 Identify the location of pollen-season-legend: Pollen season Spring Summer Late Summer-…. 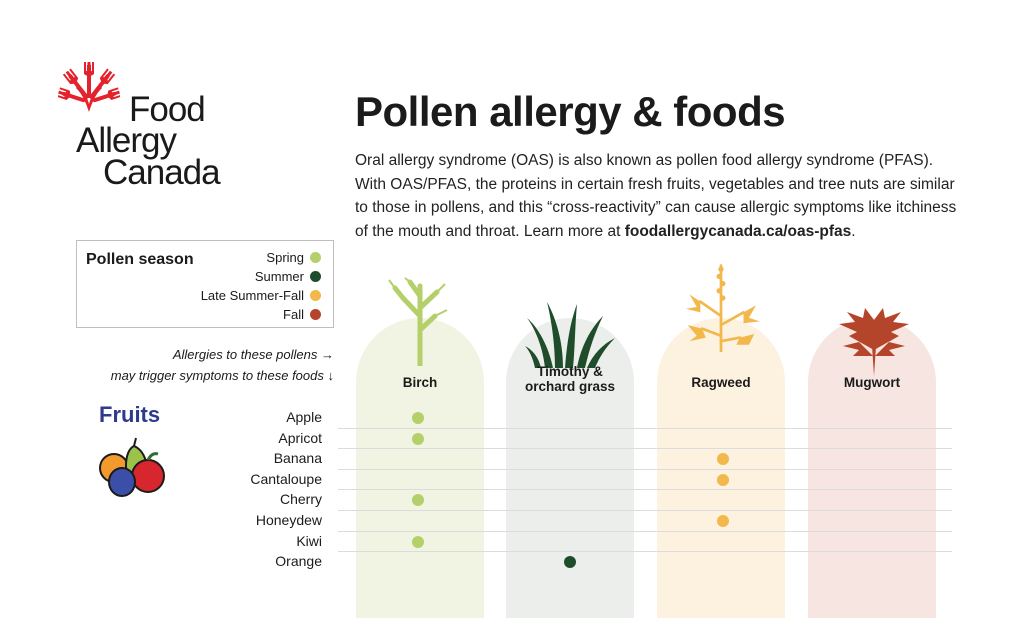
(205, 284).